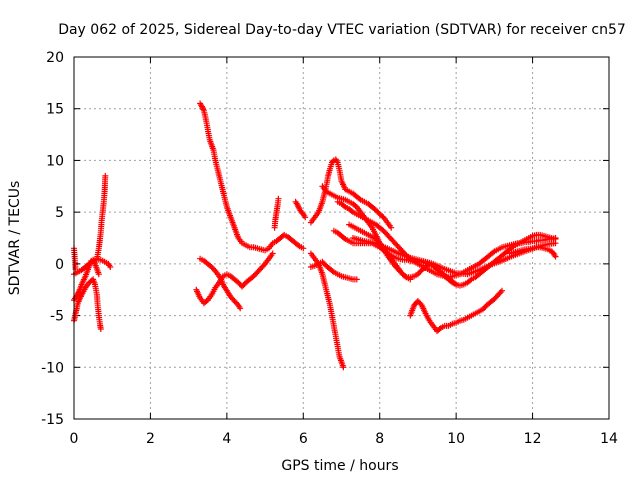 The width and height of the screenshot is (640, 480). What do you see at coordinates (456, 439) in the screenshot?
I see `x-tick-label: 10` at bounding box center [456, 439].